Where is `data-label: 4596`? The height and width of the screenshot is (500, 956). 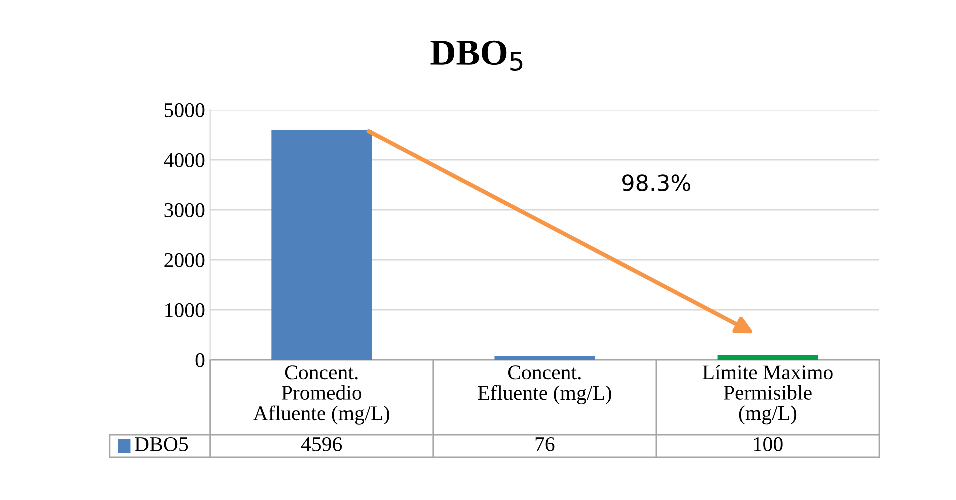 data-label: 4596 is located at coordinates (321, 444).